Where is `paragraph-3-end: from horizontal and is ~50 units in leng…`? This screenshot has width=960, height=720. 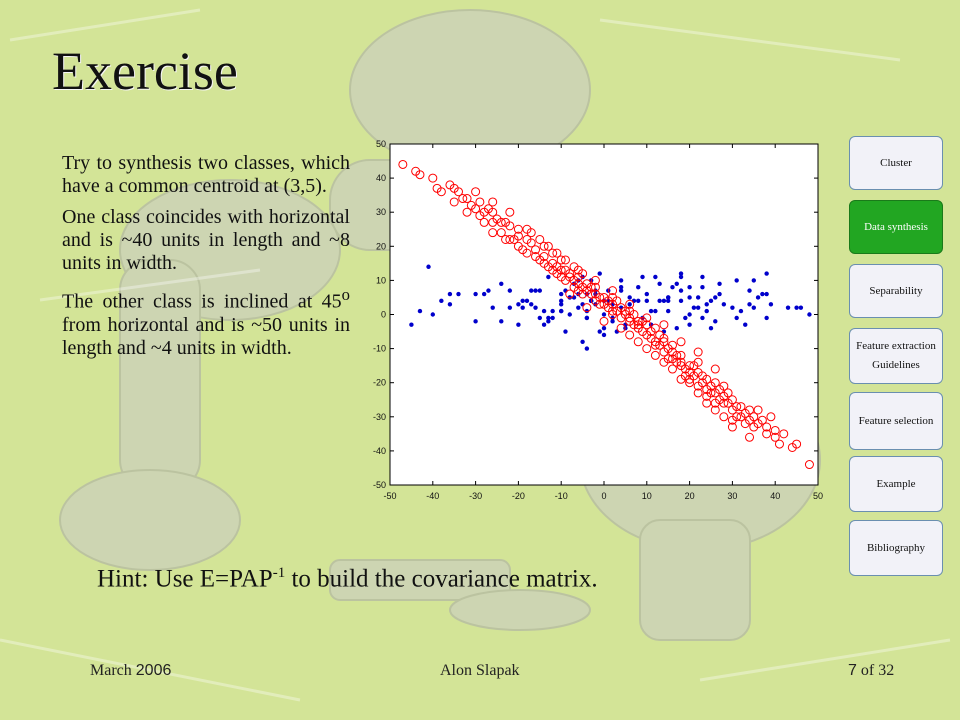
paragraph-3-end: from horizontal and is ~50 units in leng… is located at coordinates (206, 336).